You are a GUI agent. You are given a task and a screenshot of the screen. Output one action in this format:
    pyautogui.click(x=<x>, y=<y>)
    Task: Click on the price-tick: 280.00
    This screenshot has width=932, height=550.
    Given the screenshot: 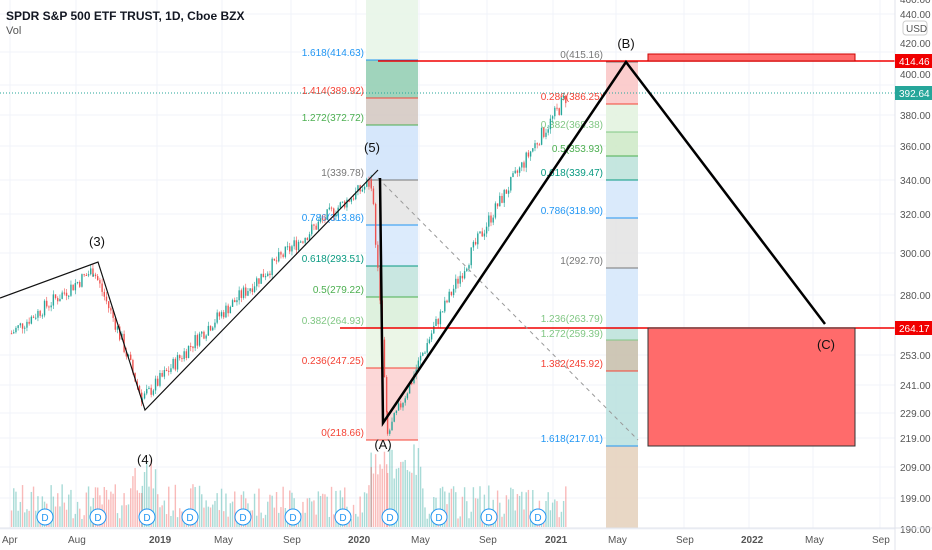 What is the action you would take?
    pyautogui.click(x=915, y=296)
    